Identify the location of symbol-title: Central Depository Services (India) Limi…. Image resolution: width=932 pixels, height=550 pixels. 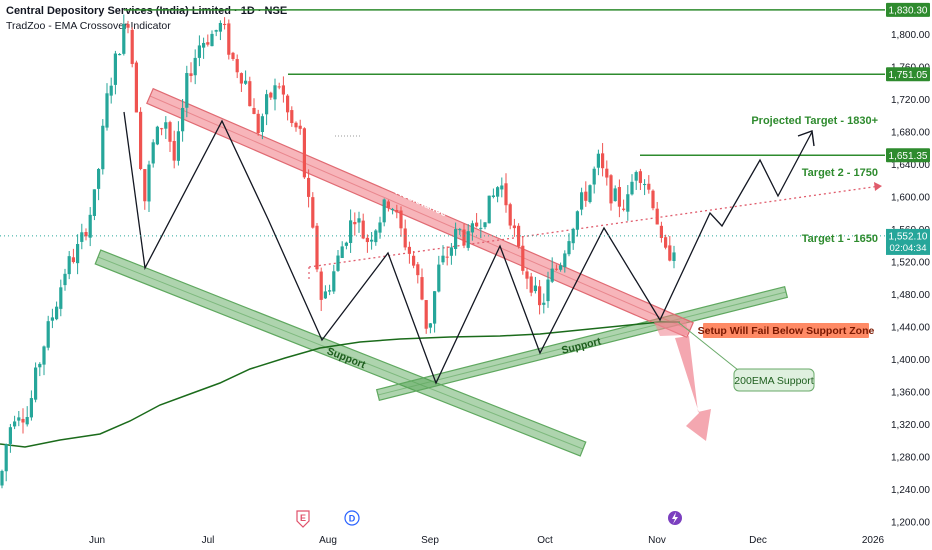
(147, 11).